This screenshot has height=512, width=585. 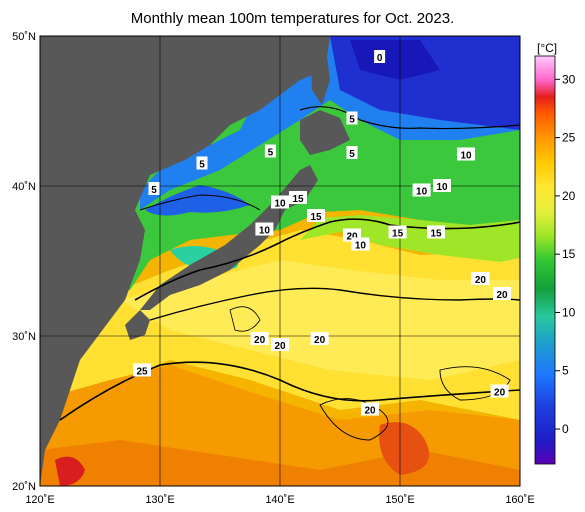 What do you see at coordinates (569, 196) in the screenshot?
I see `colorbar-tick-label: 20` at bounding box center [569, 196].